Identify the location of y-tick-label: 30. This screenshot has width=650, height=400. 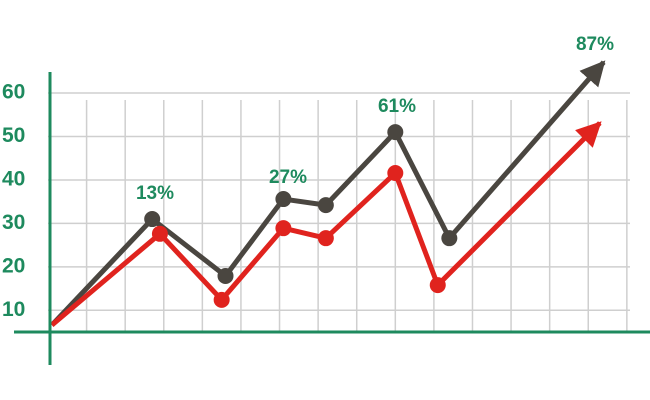
(13, 222).